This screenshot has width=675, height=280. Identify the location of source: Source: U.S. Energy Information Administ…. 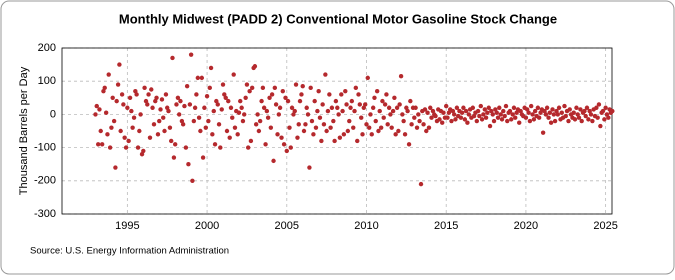
(129, 251).